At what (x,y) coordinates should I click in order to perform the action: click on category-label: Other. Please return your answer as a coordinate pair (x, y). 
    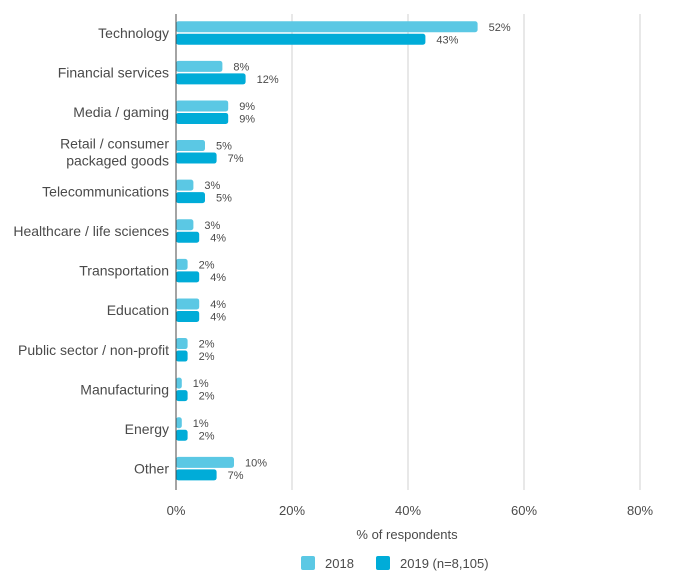
    Looking at the image, I should click on (151, 469).